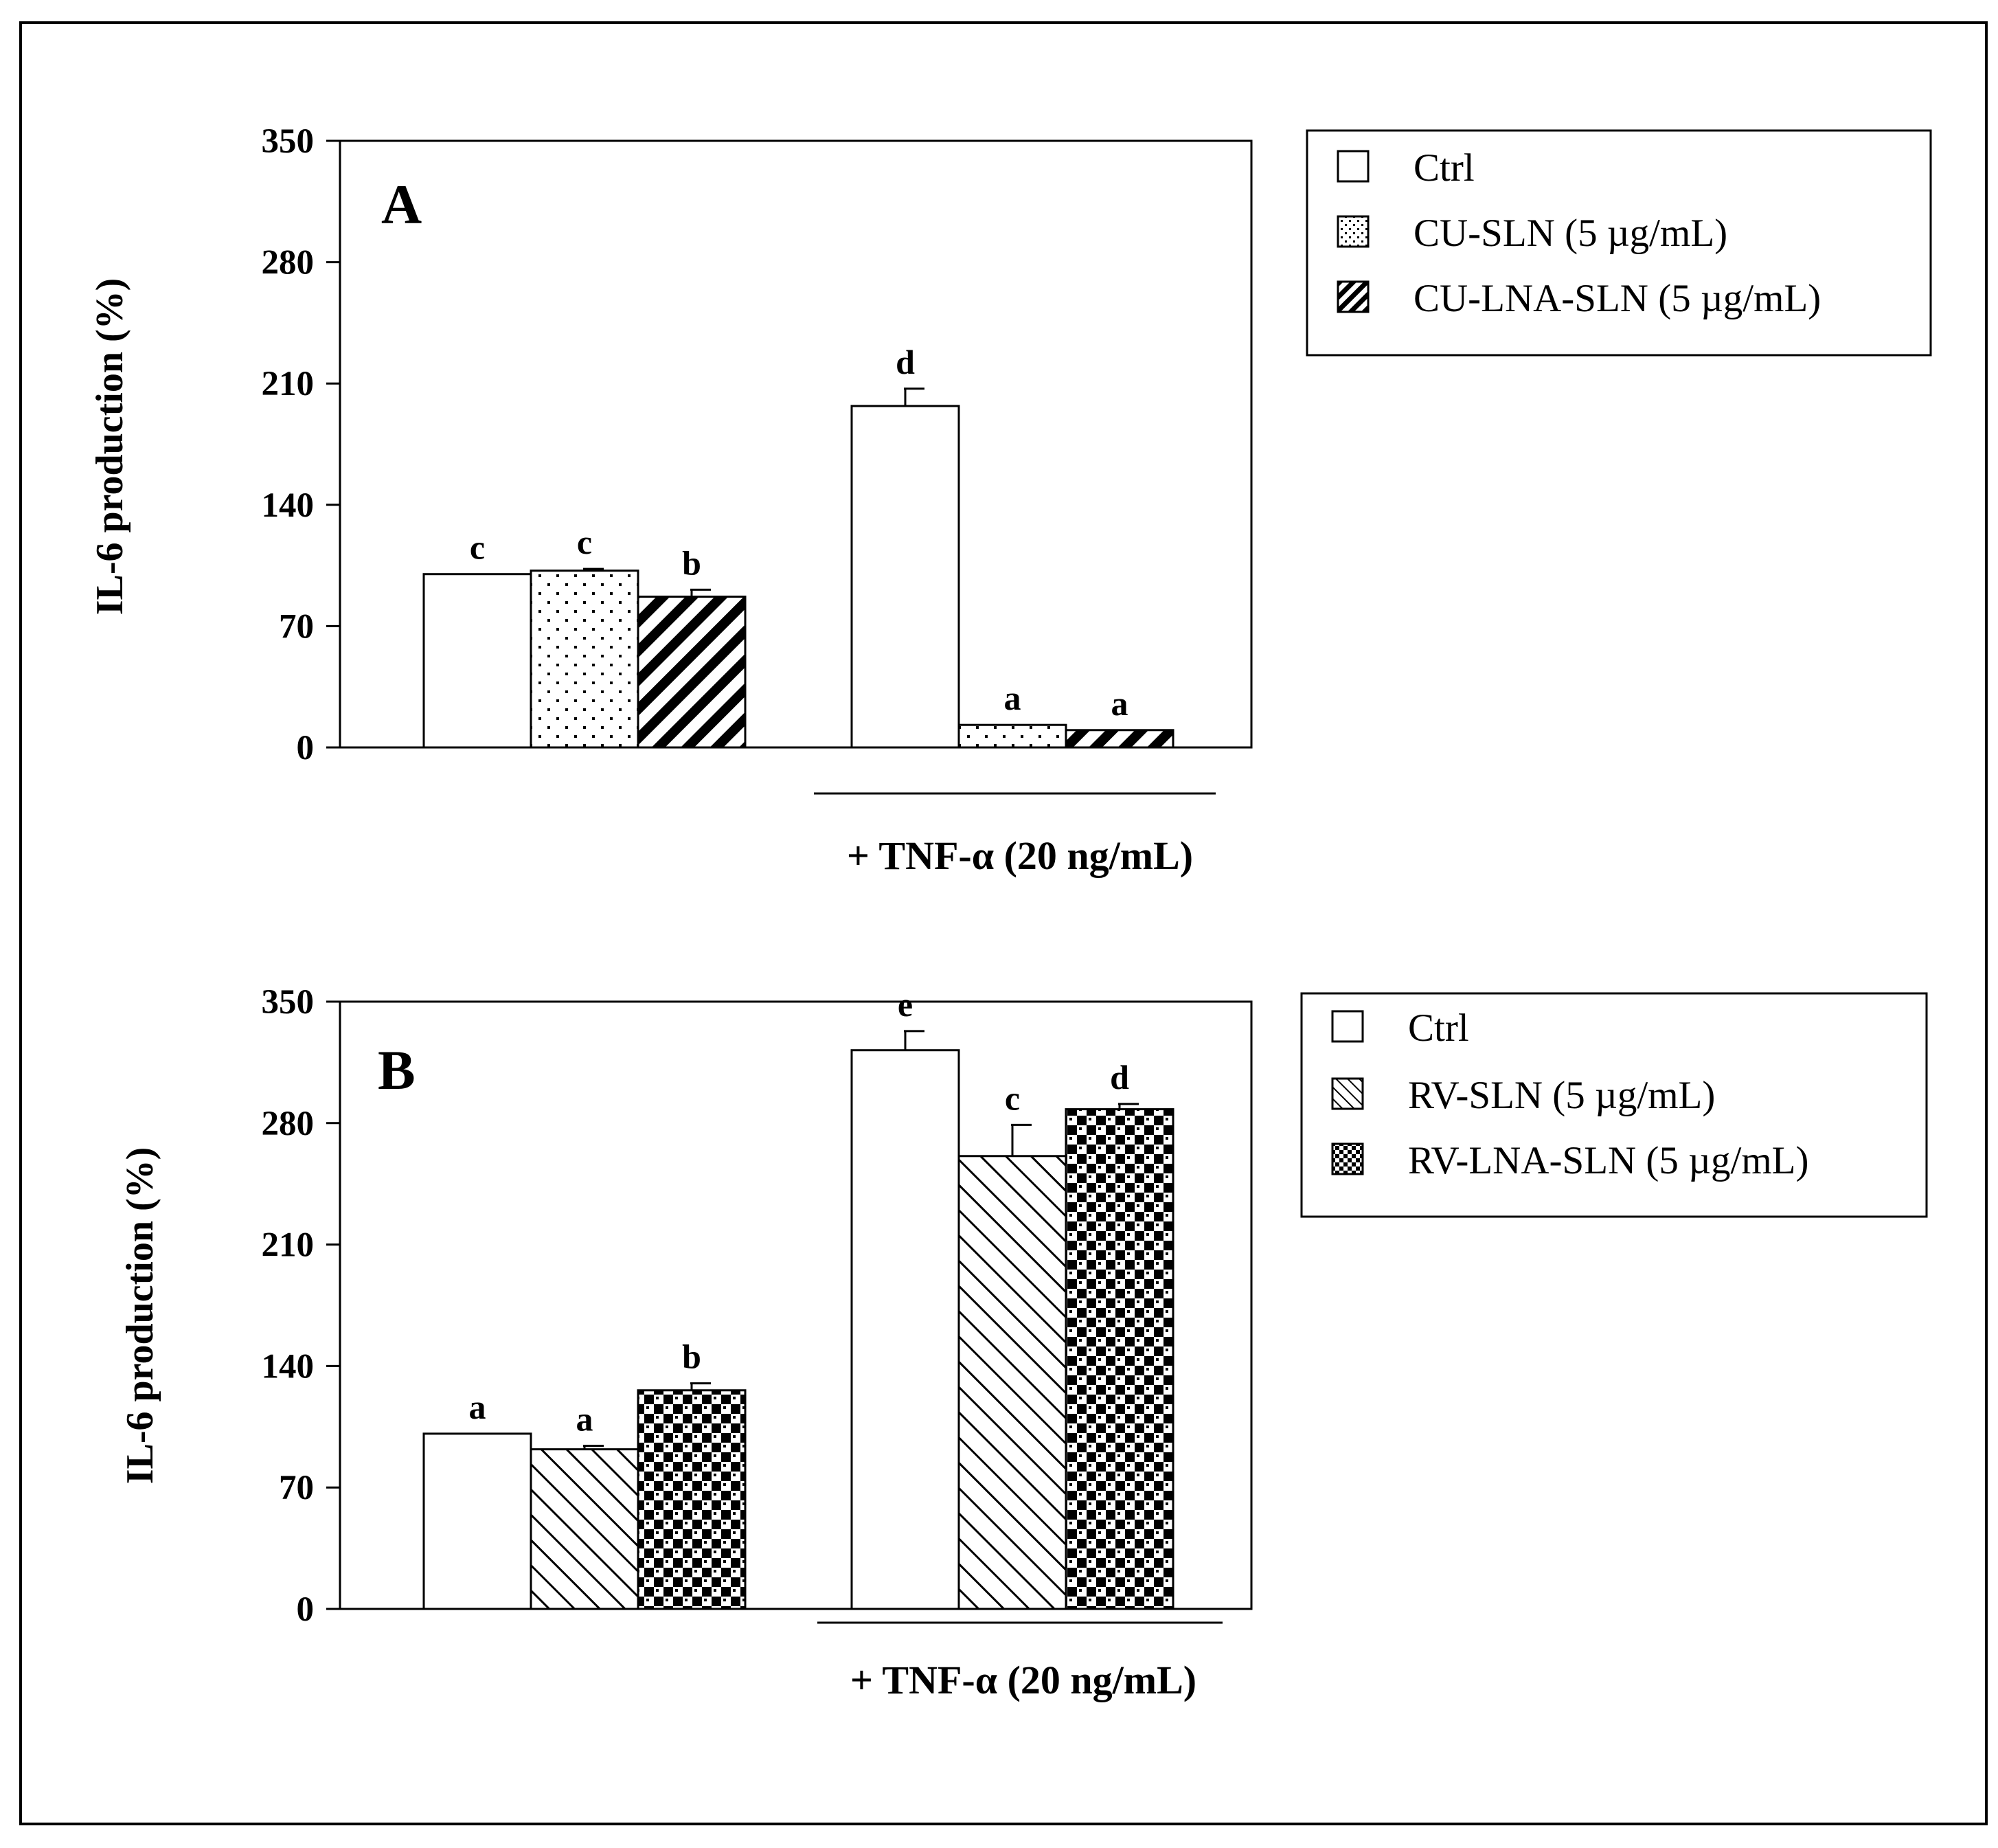  What do you see at coordinates (1618, 298) in the screenshot?
I see `legend-label: CU-LNA-SLN (5 µg/mL)` at bounding box center [1618, 298].